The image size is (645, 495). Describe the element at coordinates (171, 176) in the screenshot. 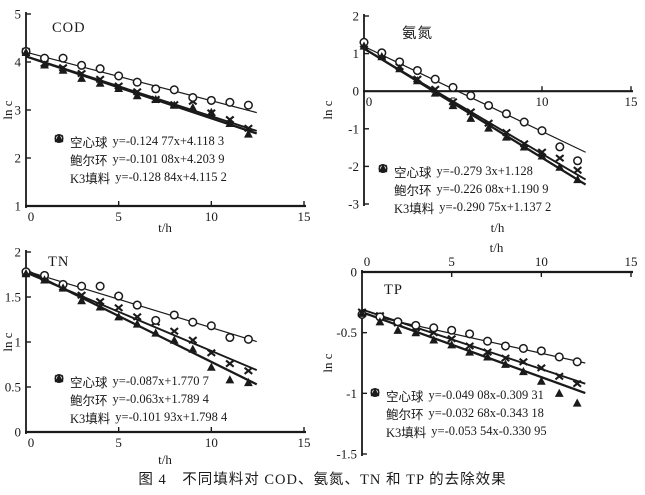

I see `series-equation: y=-0.128 84x+4.115 2` at that location.